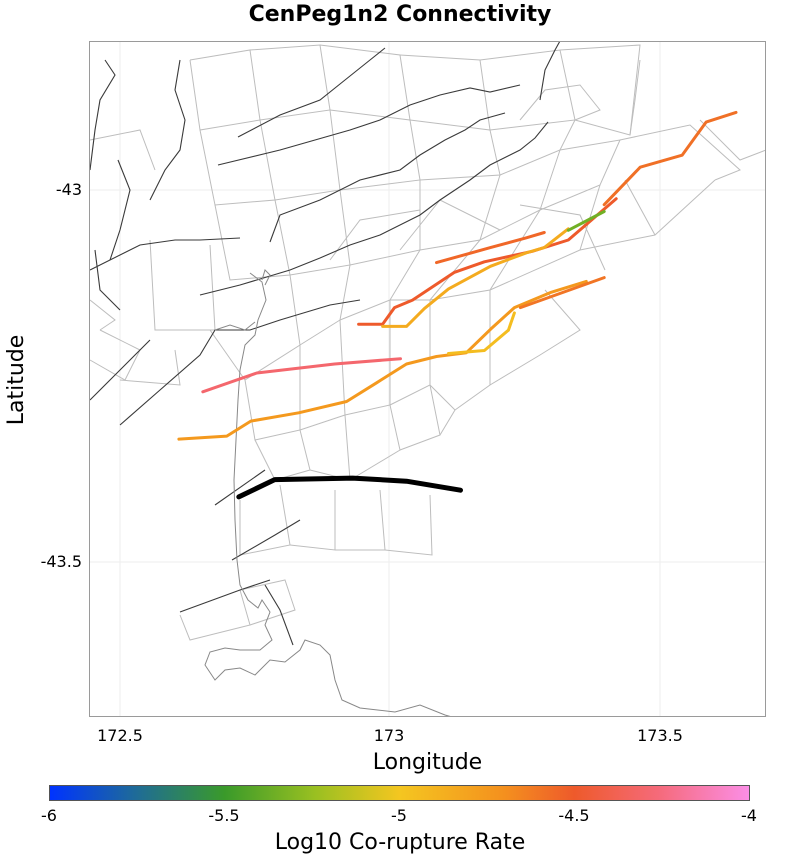 The image size is (800, 866). I want to click on x-tick-label: 173, so click(389, 735).